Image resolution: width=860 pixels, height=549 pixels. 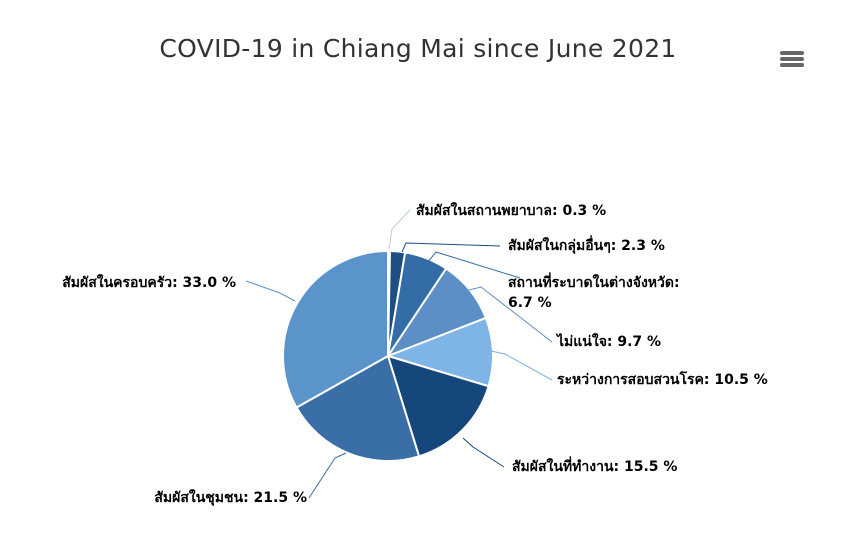 I want to click on data-label: สัมผัสในที่ทำงาน: 15.5 %, so click(x=594, y=465).